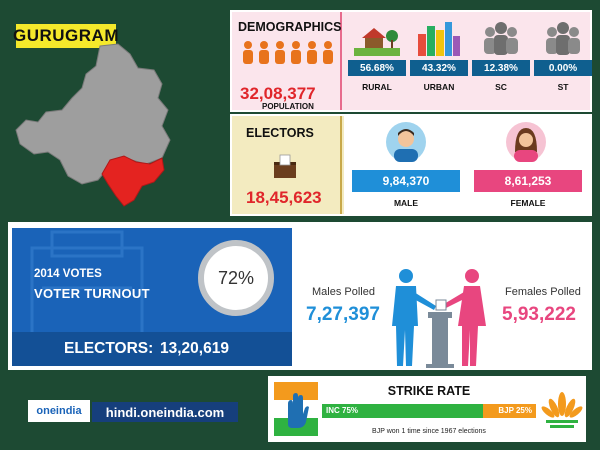  I want to click on inc-strike-rate: INC 75%, so click(342, 410).